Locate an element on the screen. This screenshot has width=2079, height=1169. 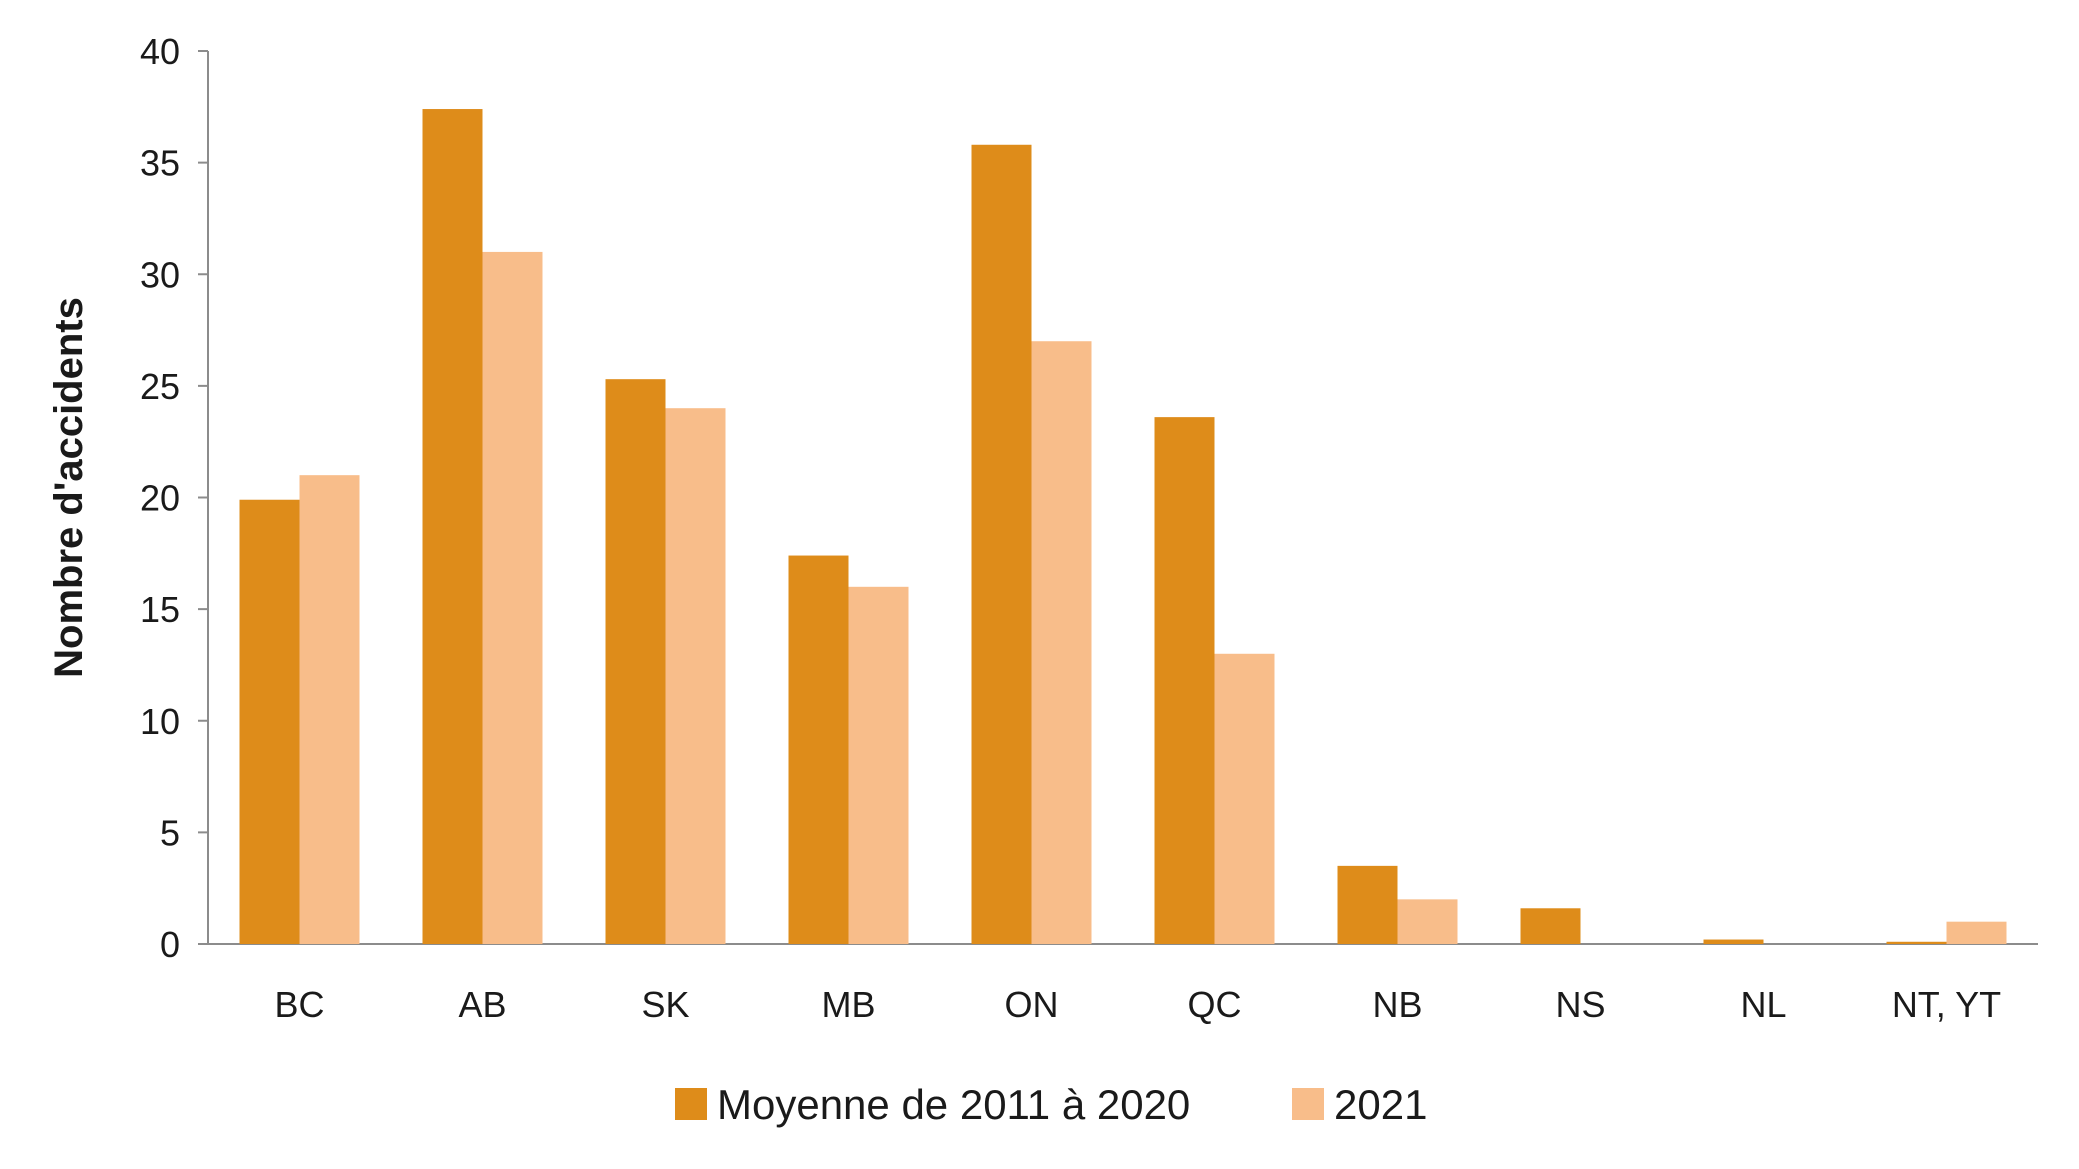
bar-current-ab is located at coordinates (512, 598).